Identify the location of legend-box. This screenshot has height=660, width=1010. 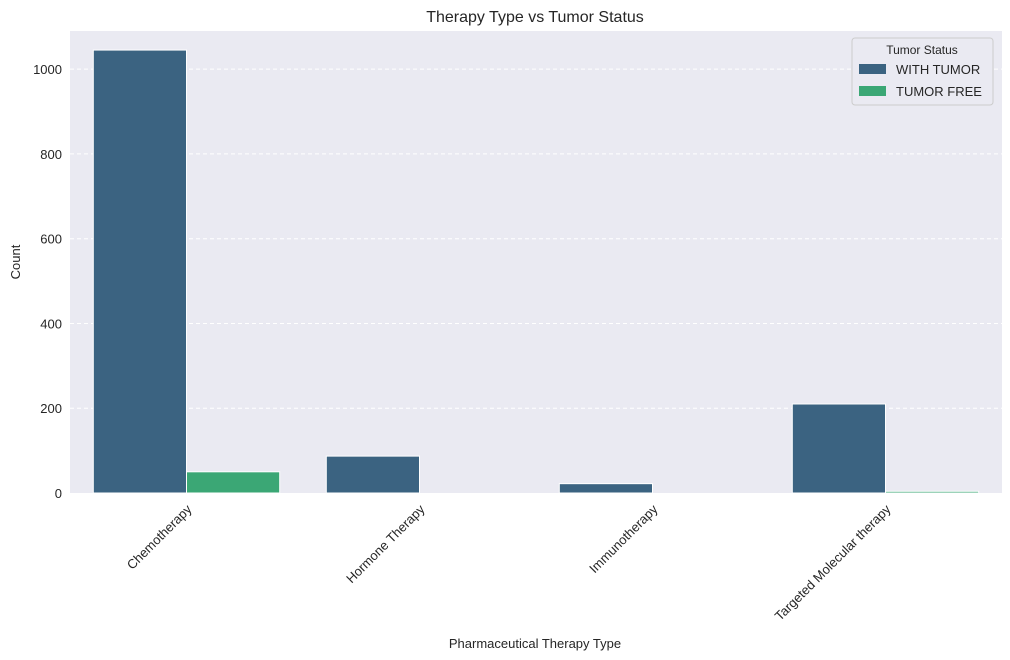
(922, 71).